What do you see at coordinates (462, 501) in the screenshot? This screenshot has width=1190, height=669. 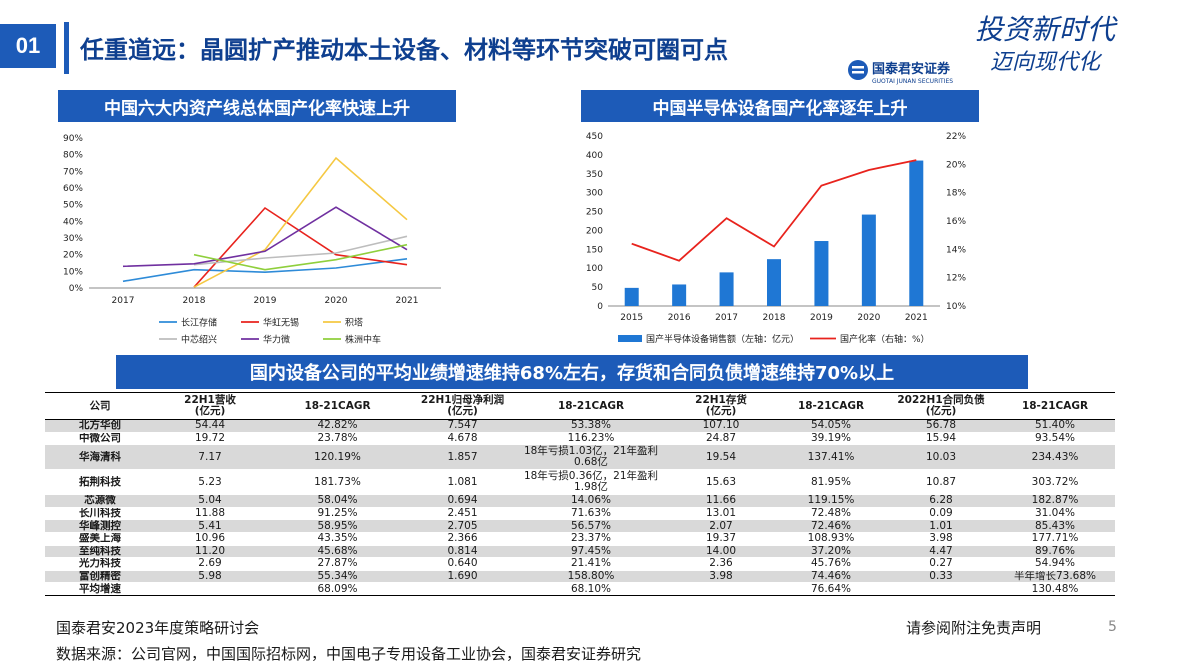 I see `table-cell: 0.694` at bounding box center [462, 501].